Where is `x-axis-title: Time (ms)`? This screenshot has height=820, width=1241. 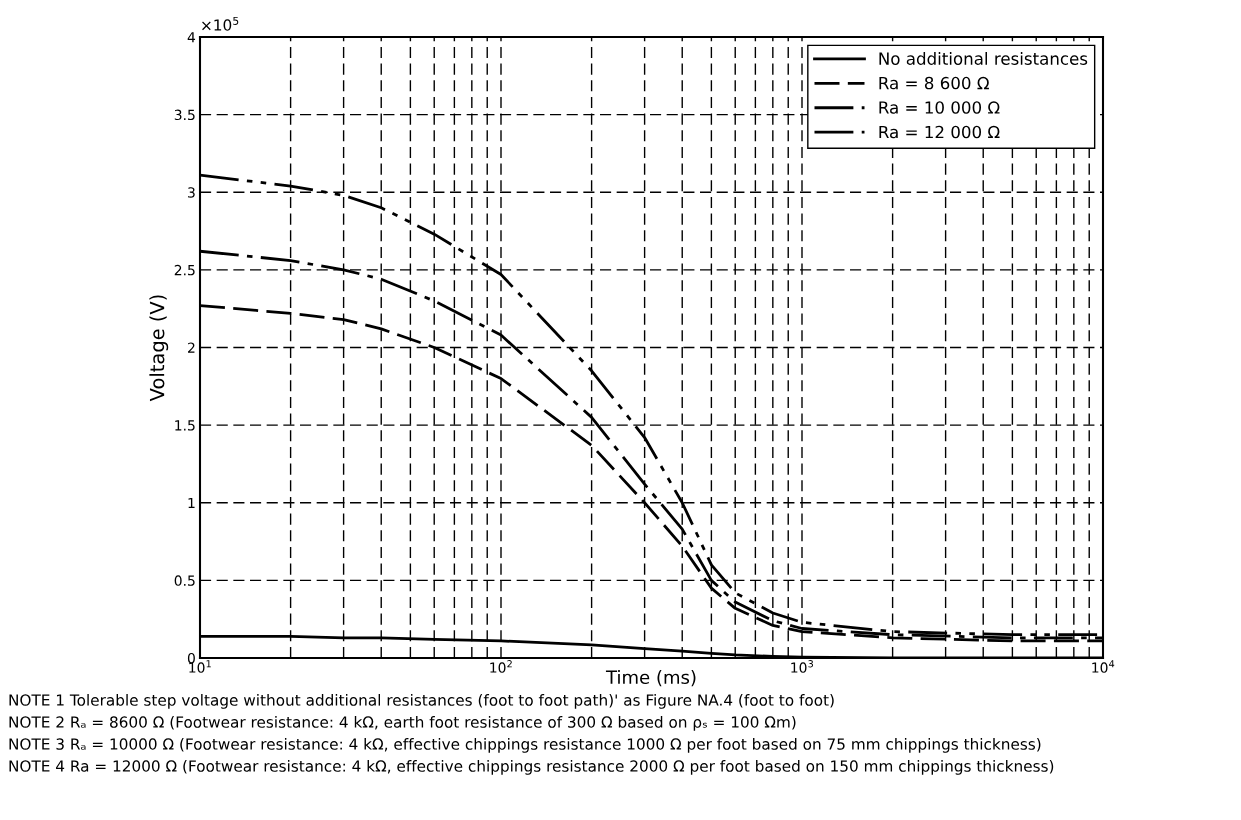
x-axis-title: Time (ms) is located at coordinates (650, 678).